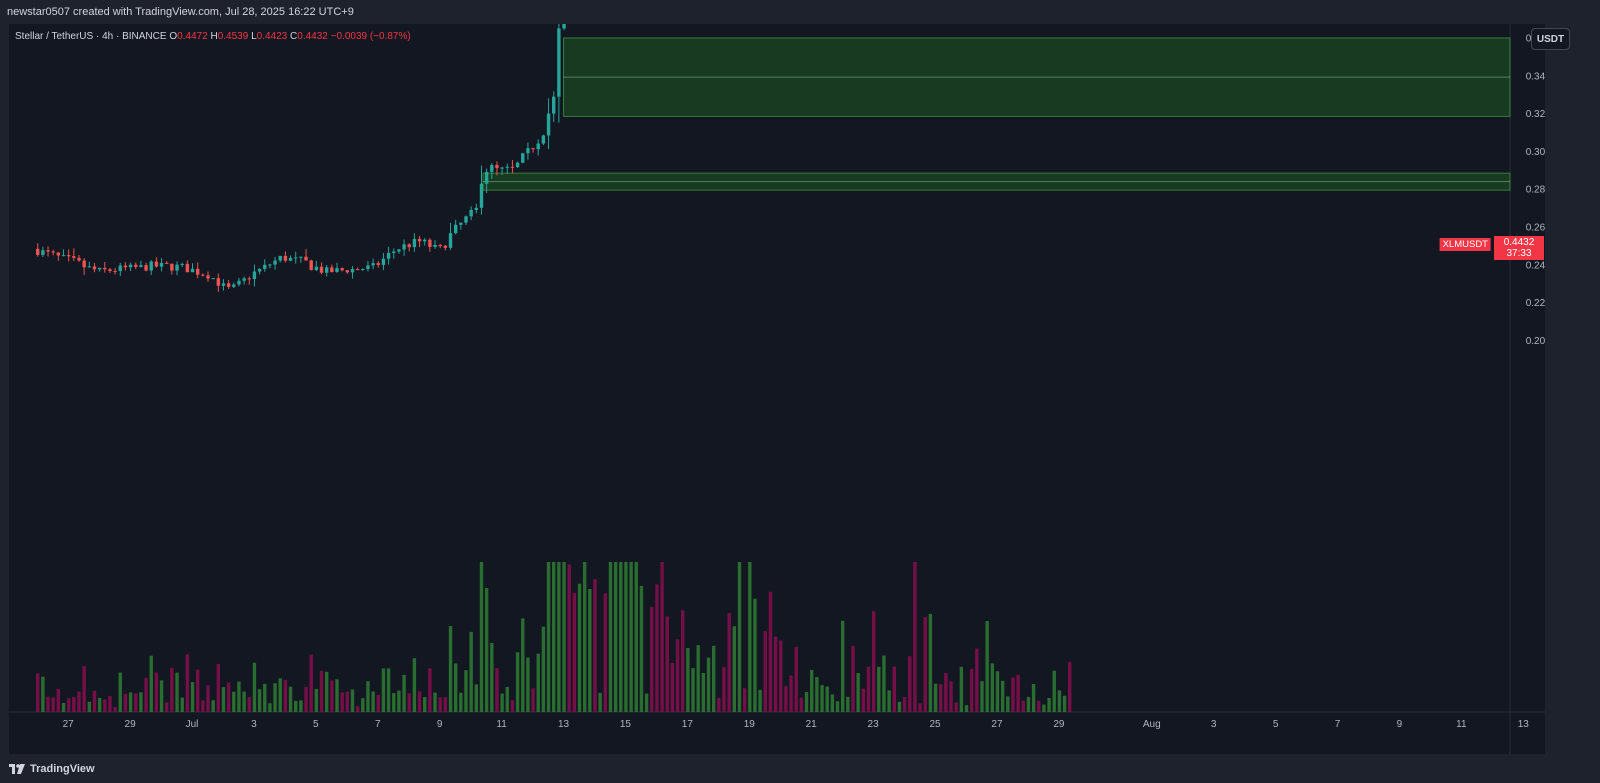 The image size is (1600, 783). Describe the element at coordinates (192, 724) in the screenshot. I see `x-tick-label: Jul` at that location.